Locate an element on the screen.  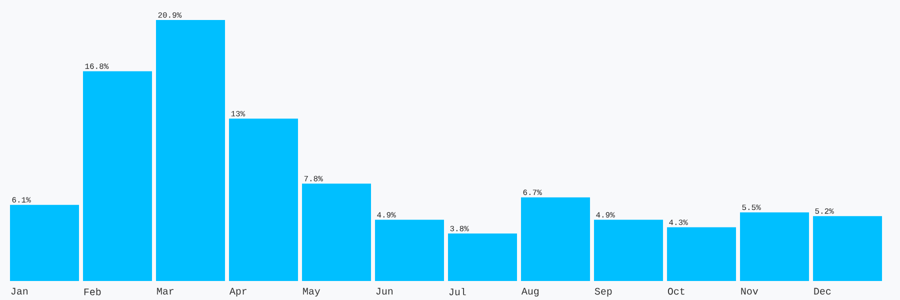
x-tick-label: Aug is located at coordinates (530, 292).